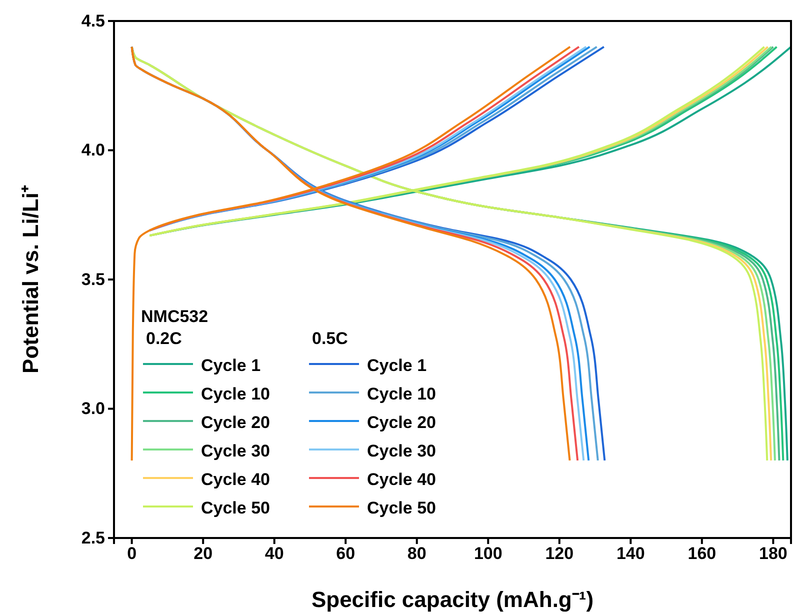 This screenshot has width=794, height=615. Describe the element at coordinates (274, 554) in the screenshot. I see `x-tick-label: 40` at that location.